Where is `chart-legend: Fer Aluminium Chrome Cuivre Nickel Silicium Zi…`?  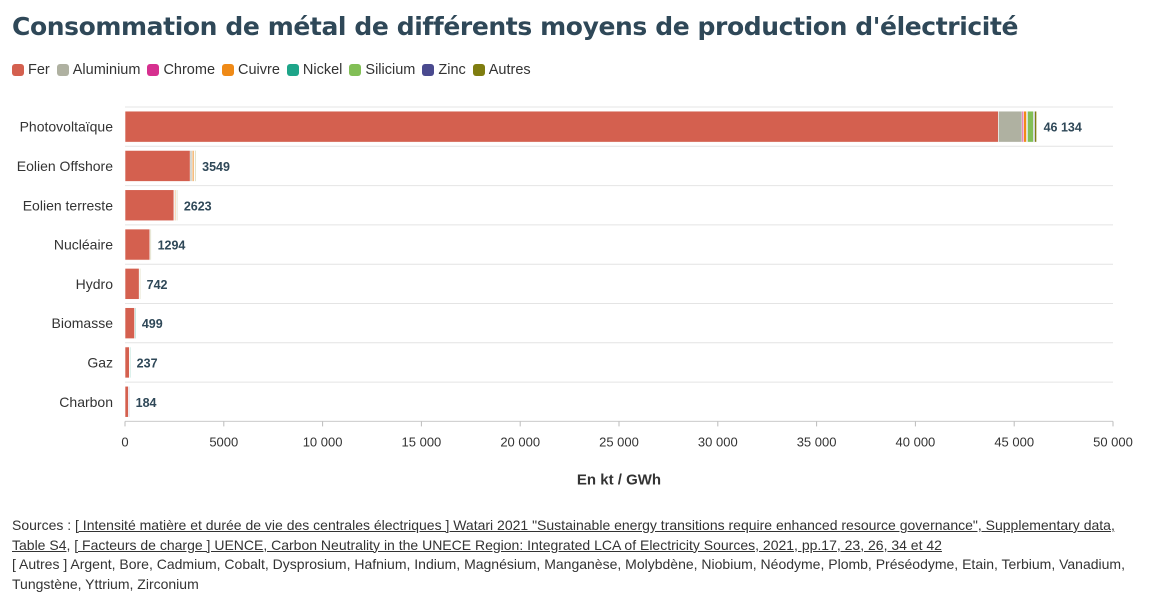 chart-legend: Fer Aluminium Chrome Cuivre Nickel Silicium Zi… is located at coordinates (275, 70).